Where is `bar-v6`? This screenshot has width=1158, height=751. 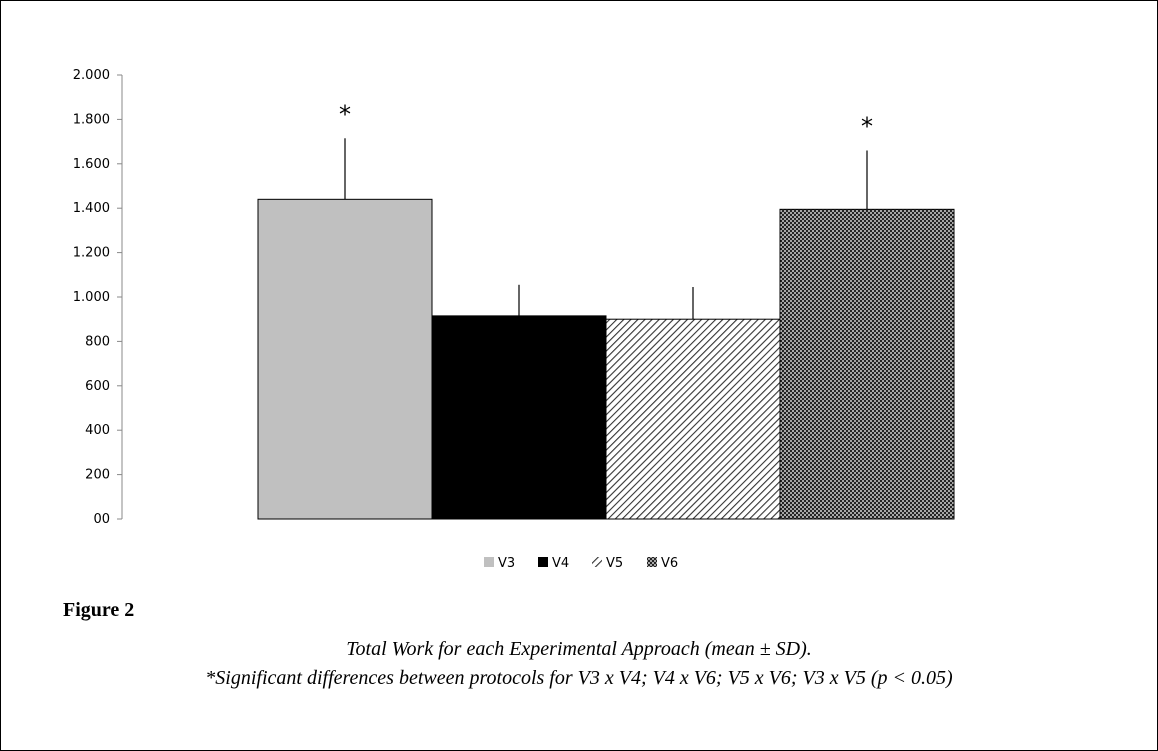 bar-v6 is located at coordinates (867, 364).